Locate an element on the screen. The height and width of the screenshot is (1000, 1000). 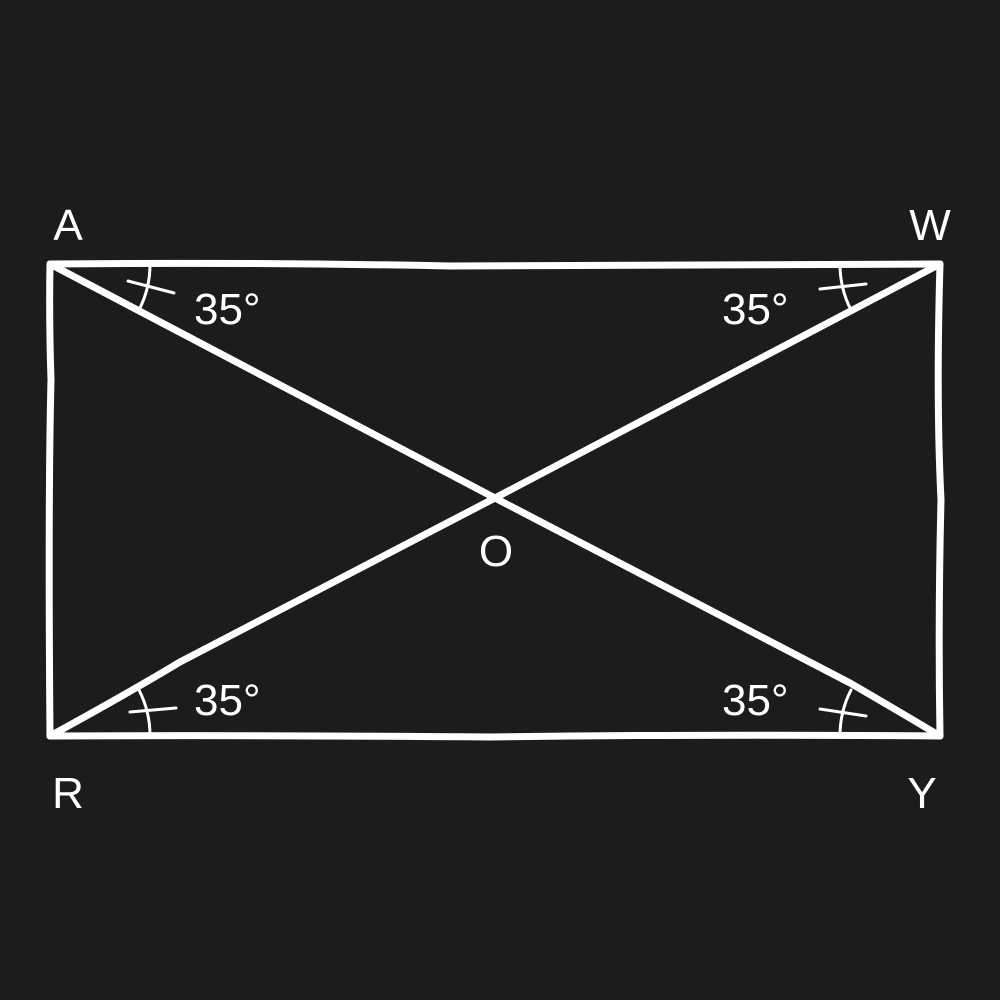
vertex-label-w: W is located at coordinates (930, 225).